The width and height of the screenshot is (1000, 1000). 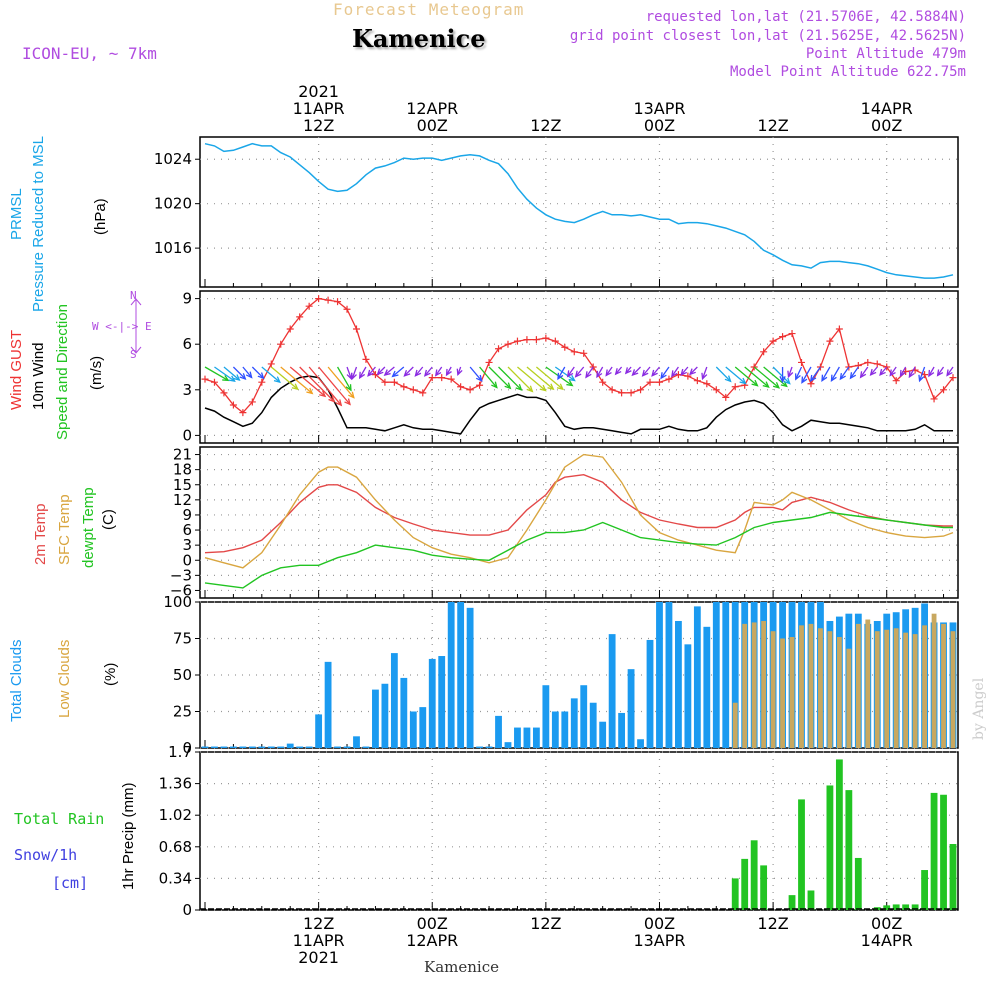 I want to click on t2m-line, so click(x=578, y=513).